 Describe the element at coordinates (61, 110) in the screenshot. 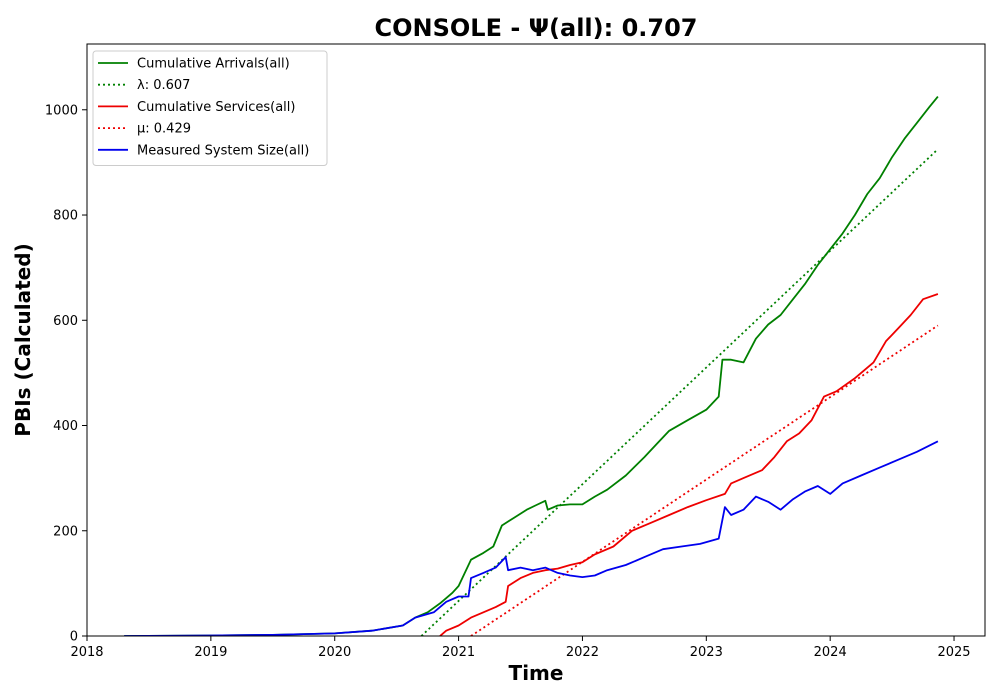

I see `y-tick-label-5: 1000` at that location.